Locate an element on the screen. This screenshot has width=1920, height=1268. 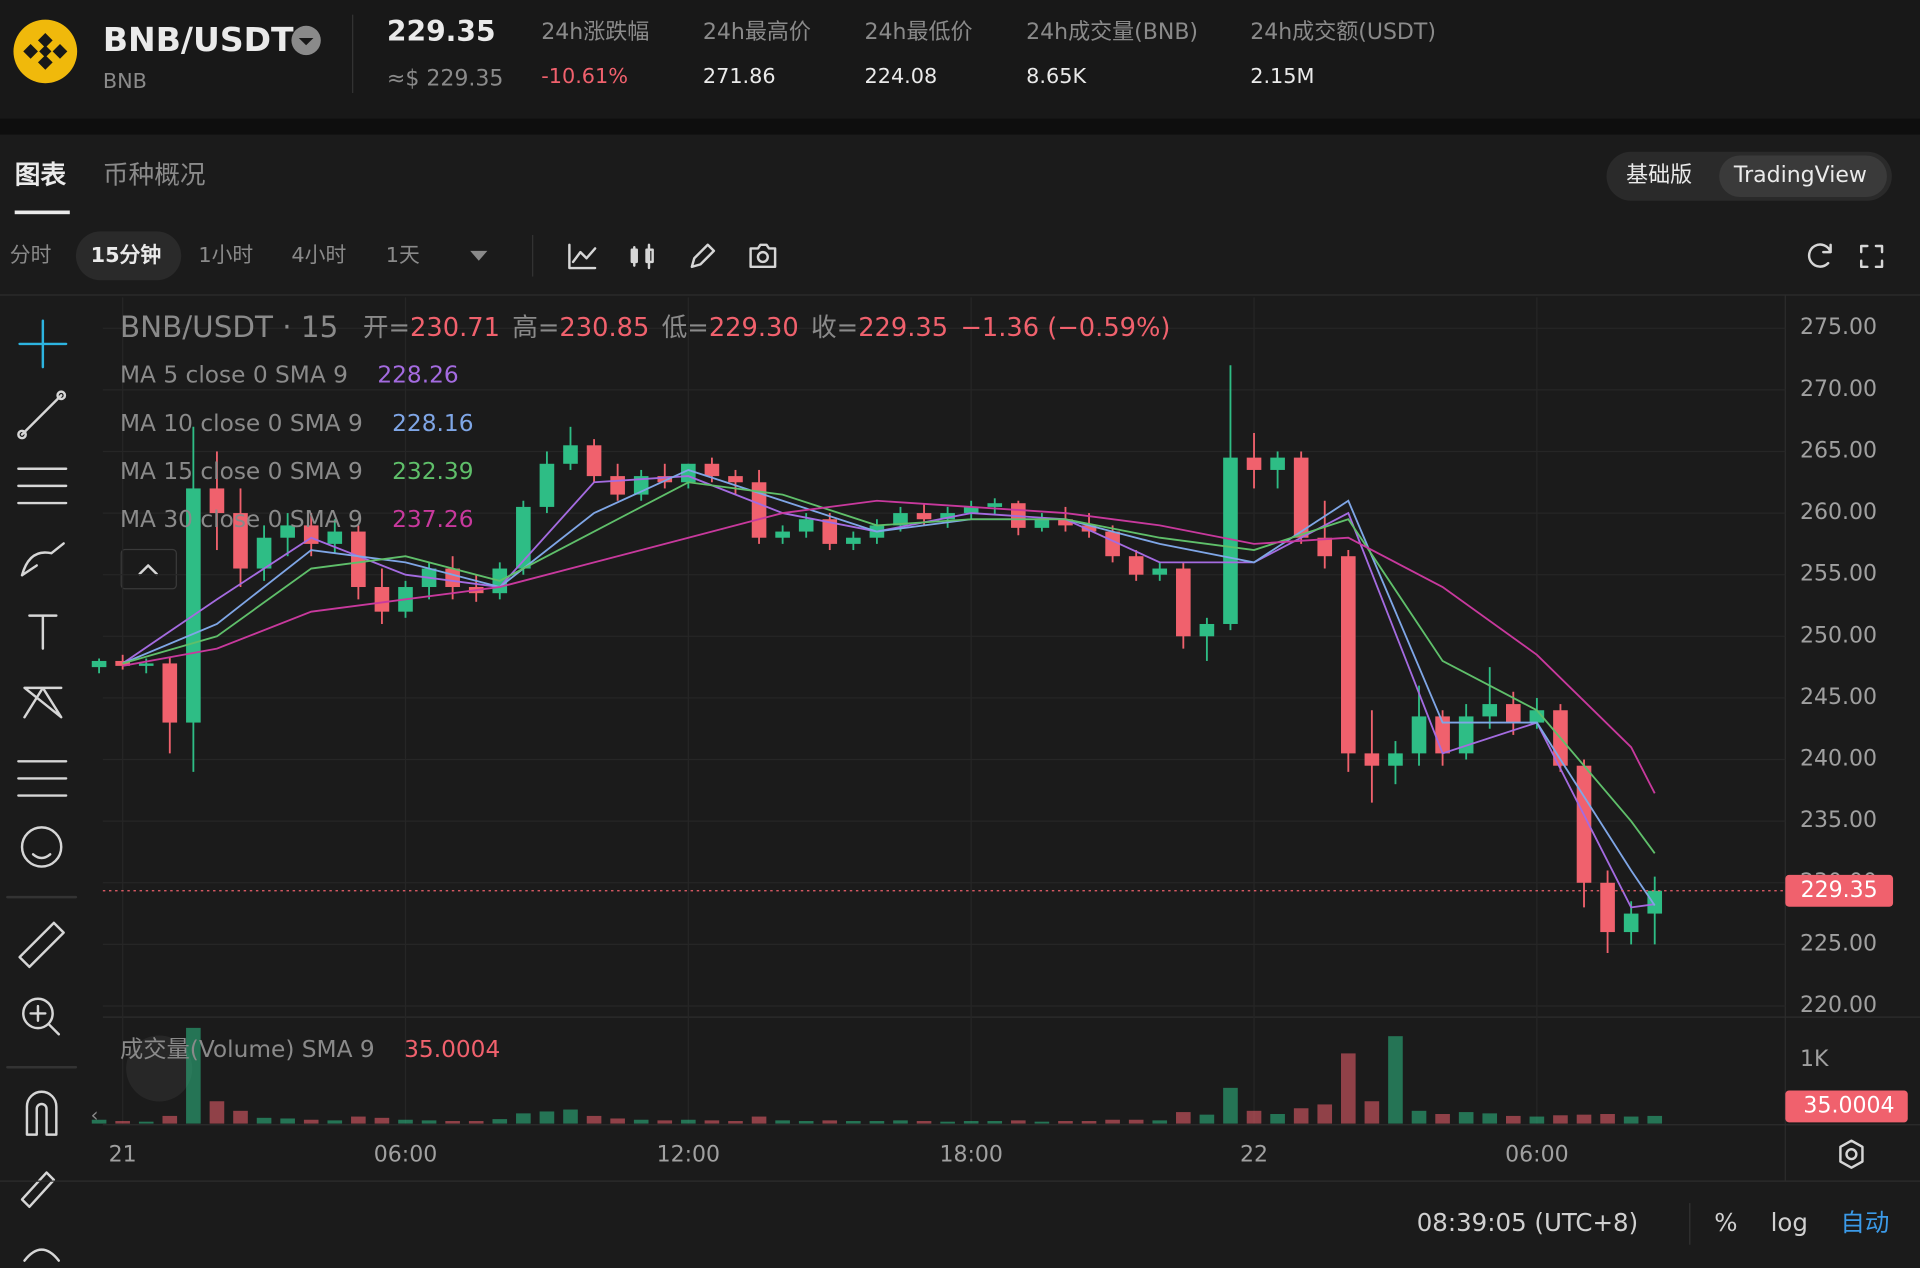
settings-icon is located at coordinates (1851, 1154).